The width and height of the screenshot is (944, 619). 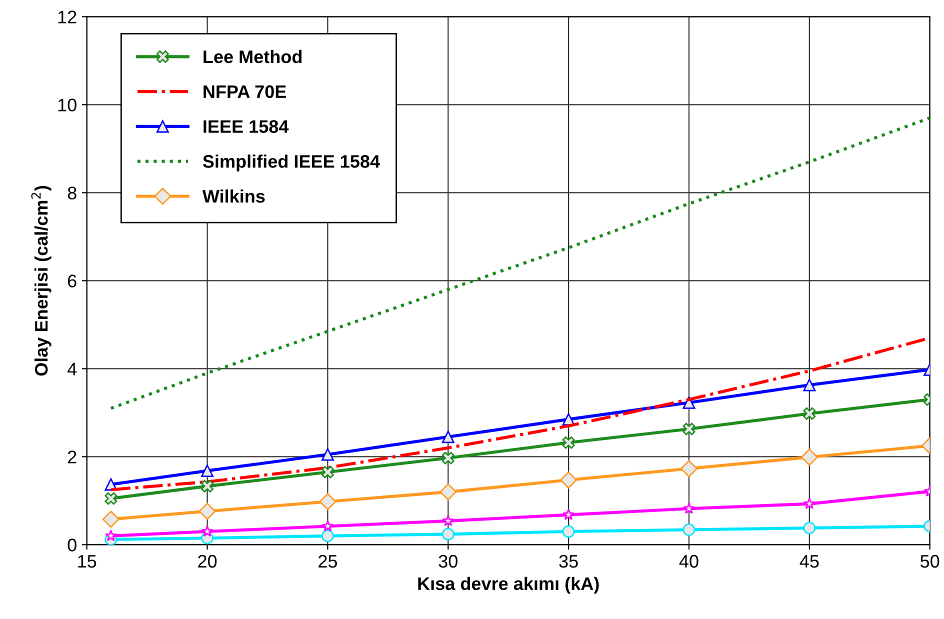 I want to click on y-tick-label: 0, so click(x=72, y=545).